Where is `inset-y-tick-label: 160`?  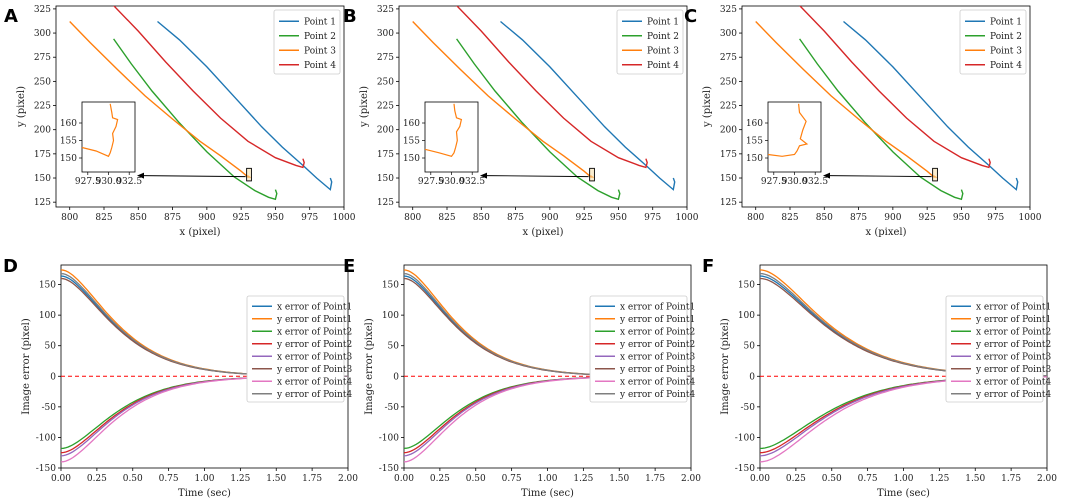 inset-y-tick-label: 160 is located at coordinates (411, 124).